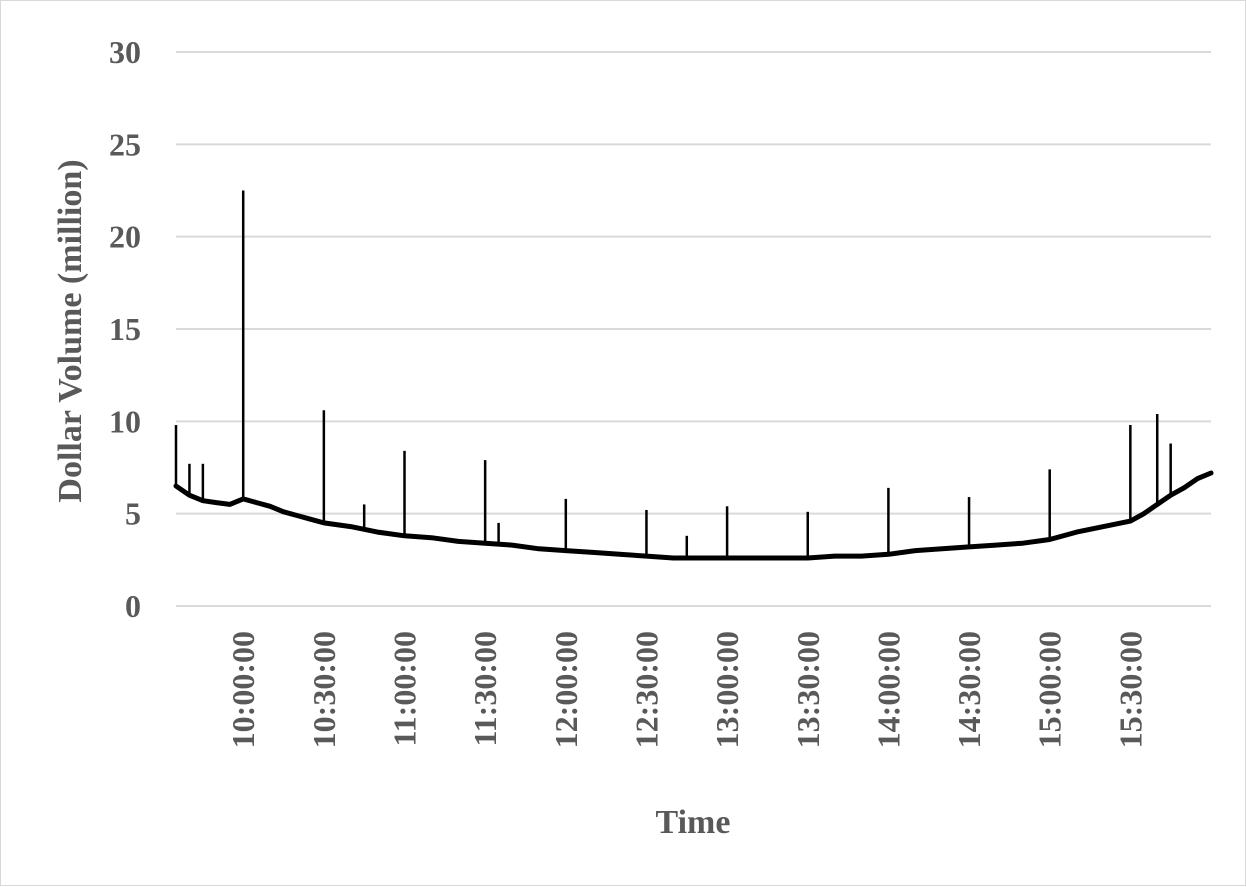 The image size is (1246, 887). Describe the element at coordinates (125, 237) in the screenshot. I see `y-tick-label: 20` at that location.